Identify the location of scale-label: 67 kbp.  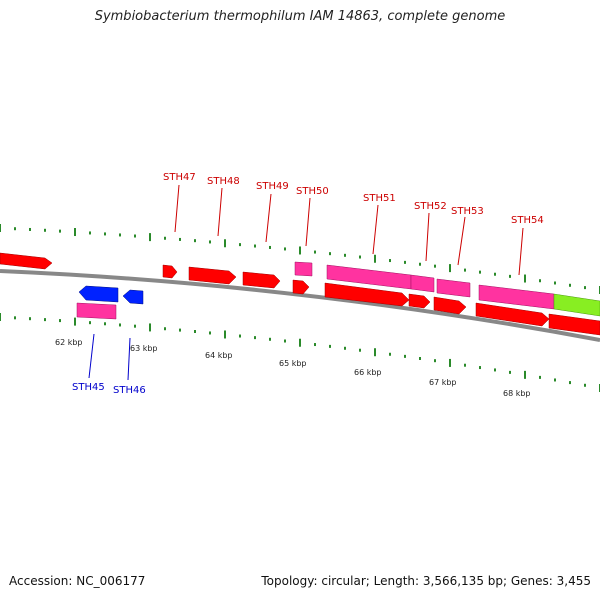
(443, 382).